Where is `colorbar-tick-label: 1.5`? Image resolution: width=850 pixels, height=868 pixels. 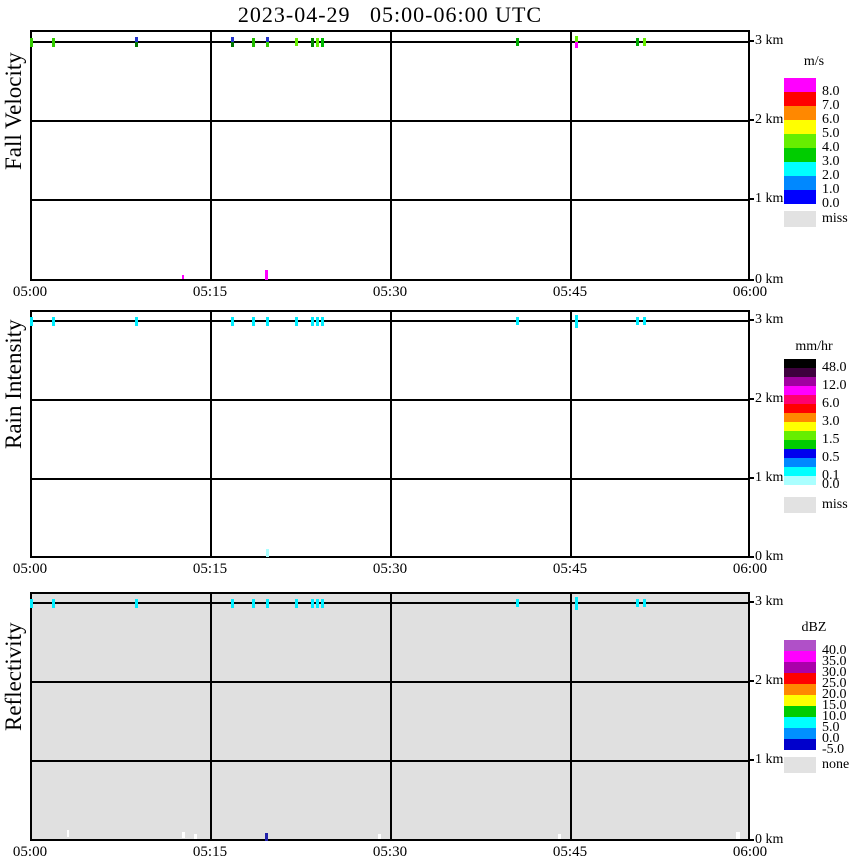
colorbar-tick-label: 1.5 is located at coordinates (831, 439).